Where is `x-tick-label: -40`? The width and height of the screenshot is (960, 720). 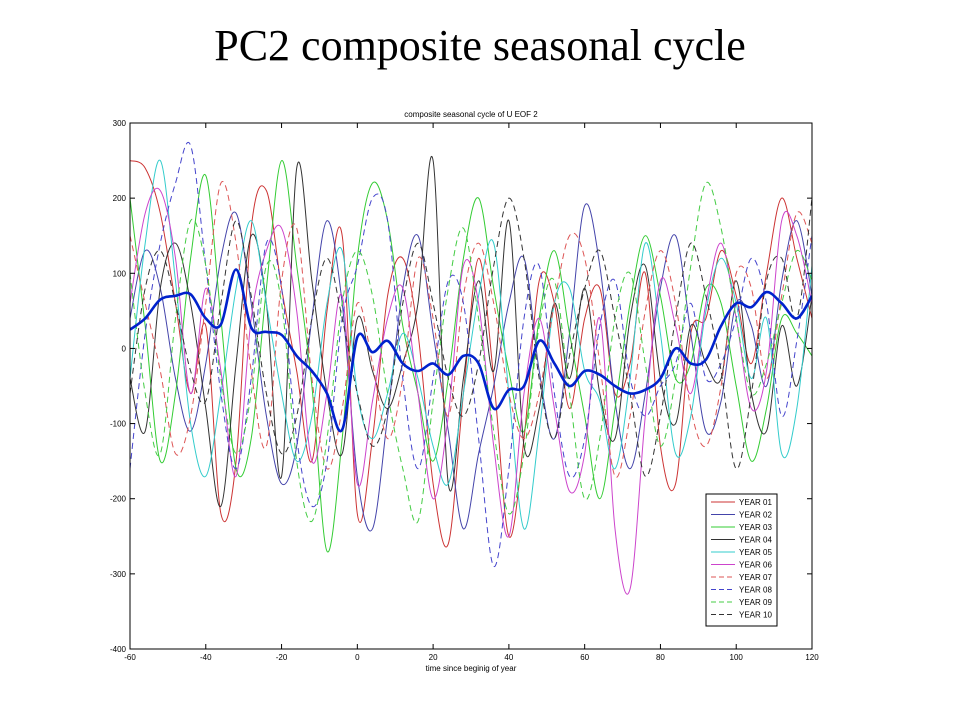 x-tick-label: -40 is located at coordinates (206, 657).